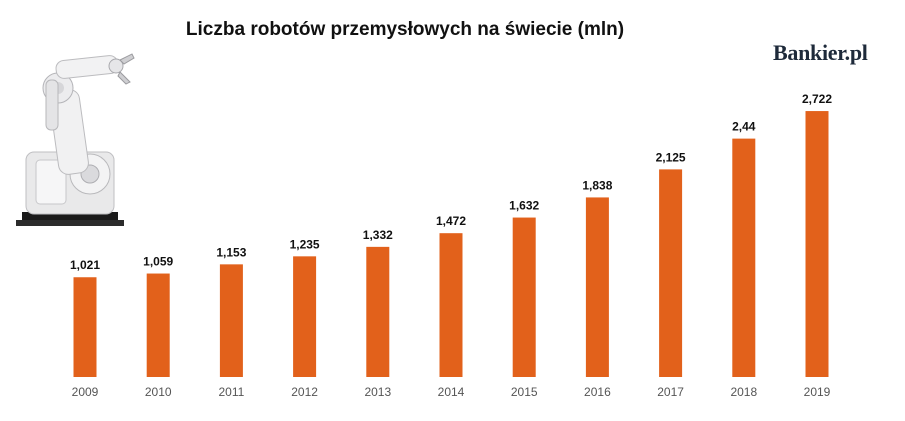 The height and width of the screenshot is (421, 905). I want to click on data-label-2018: 2,44, so click(744, 127).